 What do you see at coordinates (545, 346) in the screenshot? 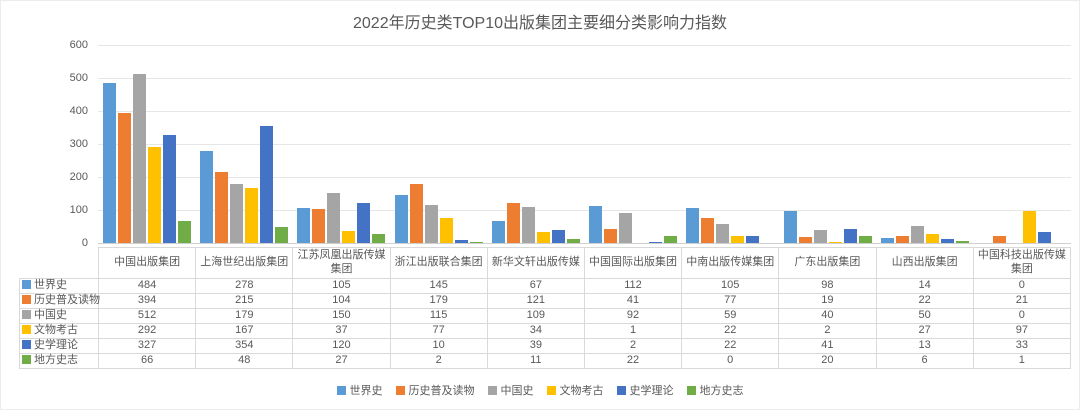
I see `table-row: 史学理论 327 354 120 10 39 2 22 41 13 33` at bounding box center [545, 346].